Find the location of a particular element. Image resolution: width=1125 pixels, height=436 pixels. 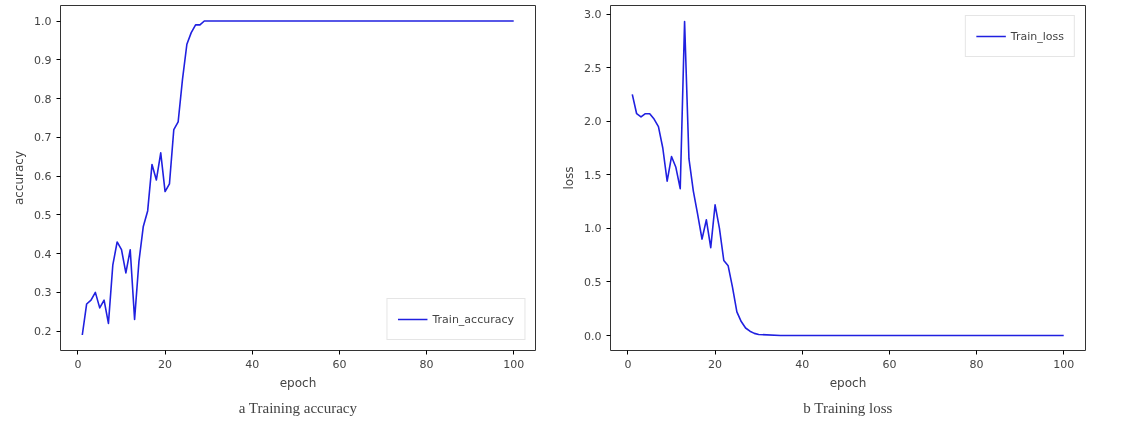

y-axis-title: loss is located at coordinates (569, 178).